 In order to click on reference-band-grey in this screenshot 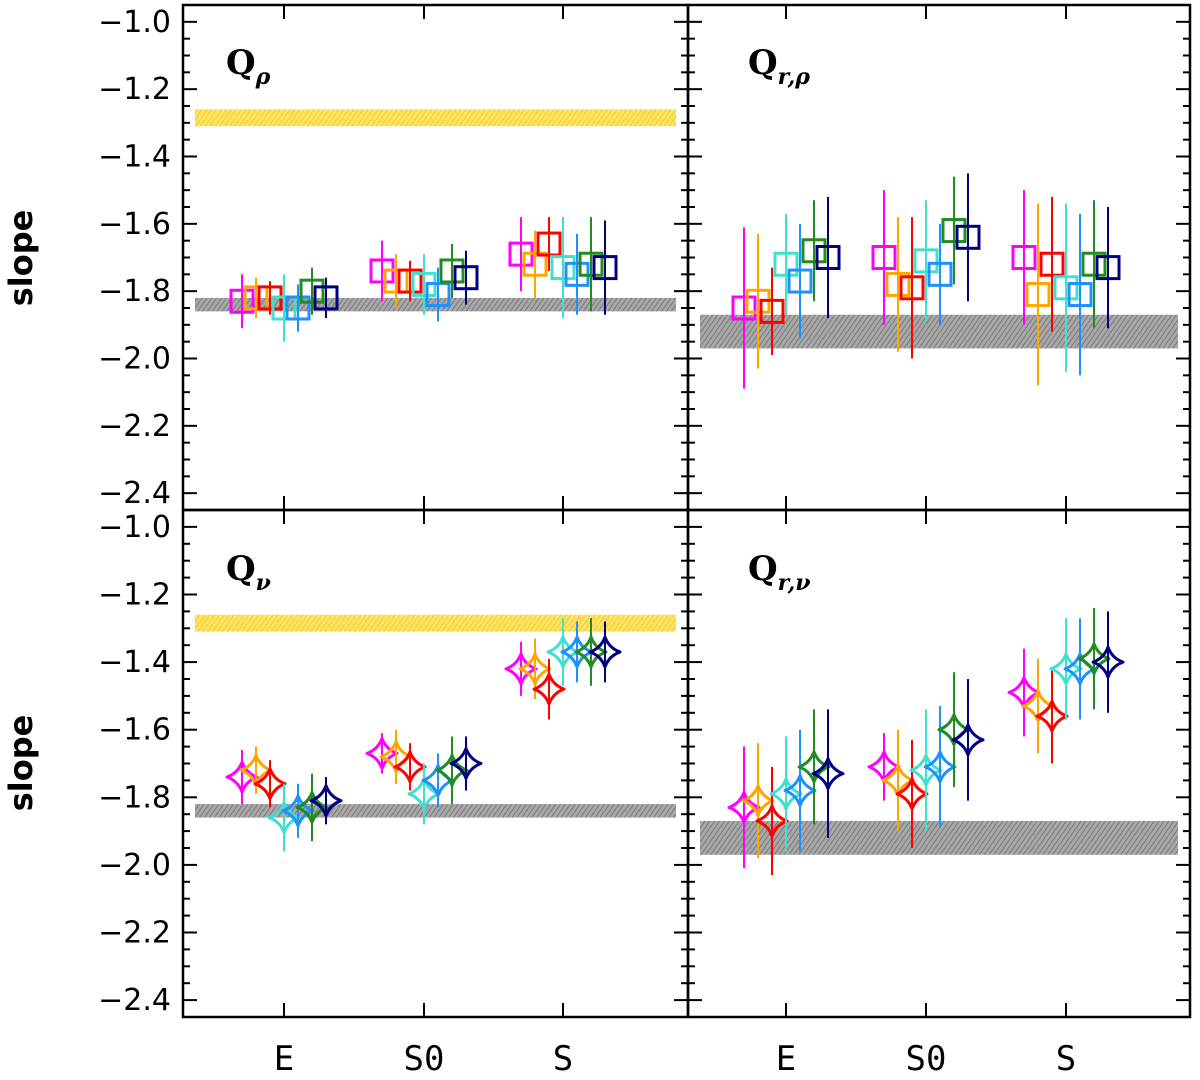, I will do `click(435, 811)`.